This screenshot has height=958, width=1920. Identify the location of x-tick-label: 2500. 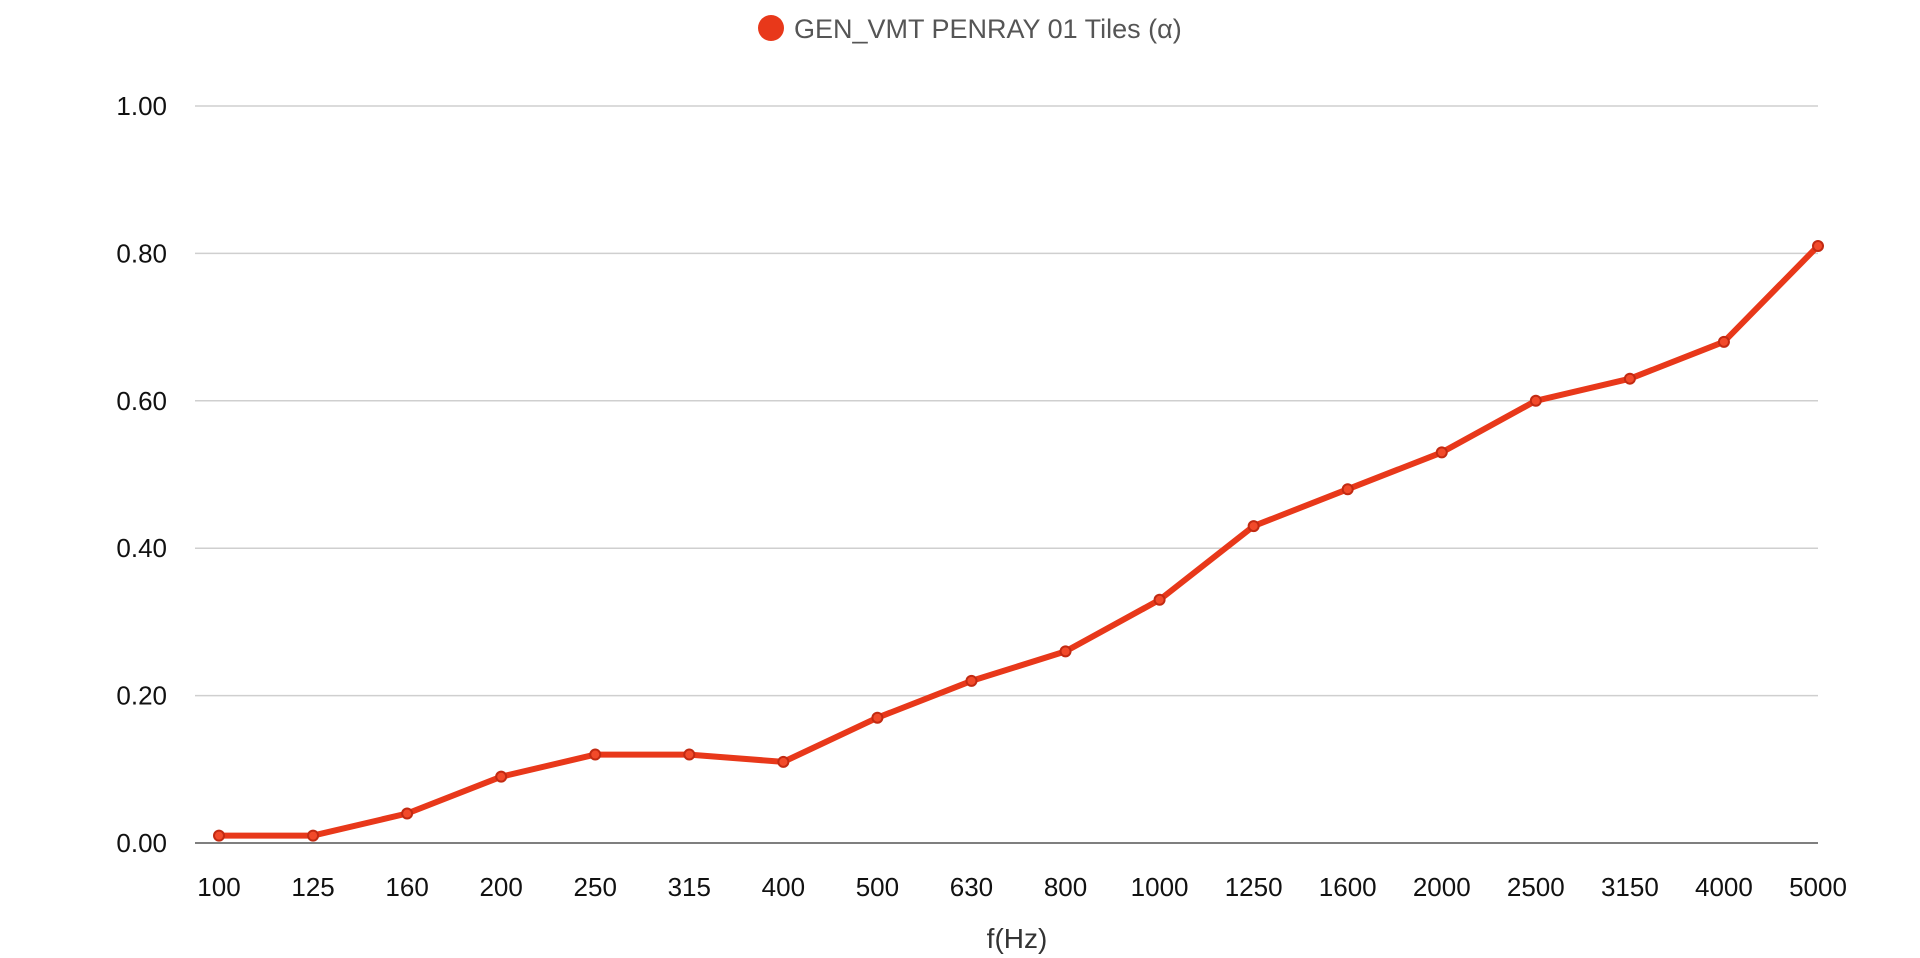
(1536, 887).